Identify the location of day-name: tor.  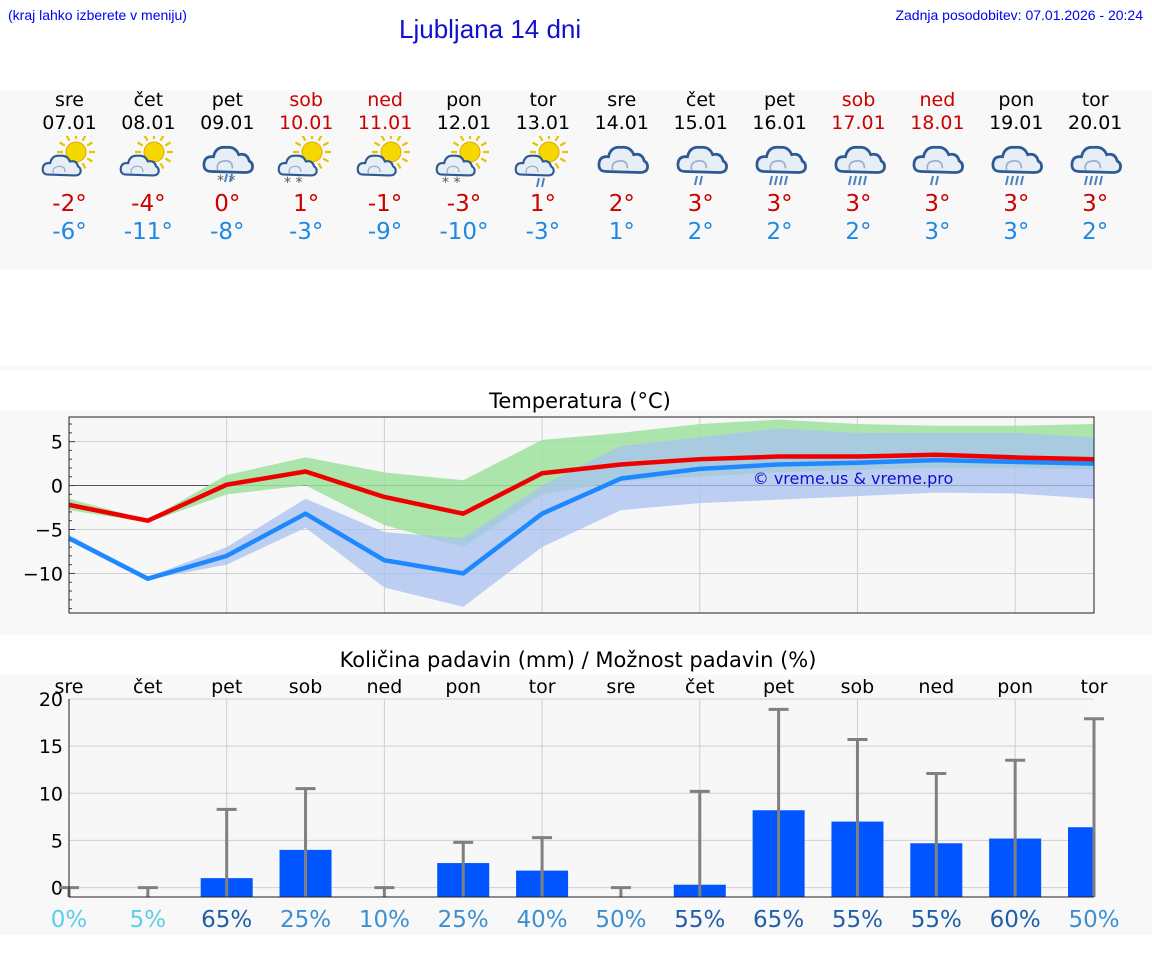
(1095, 100).